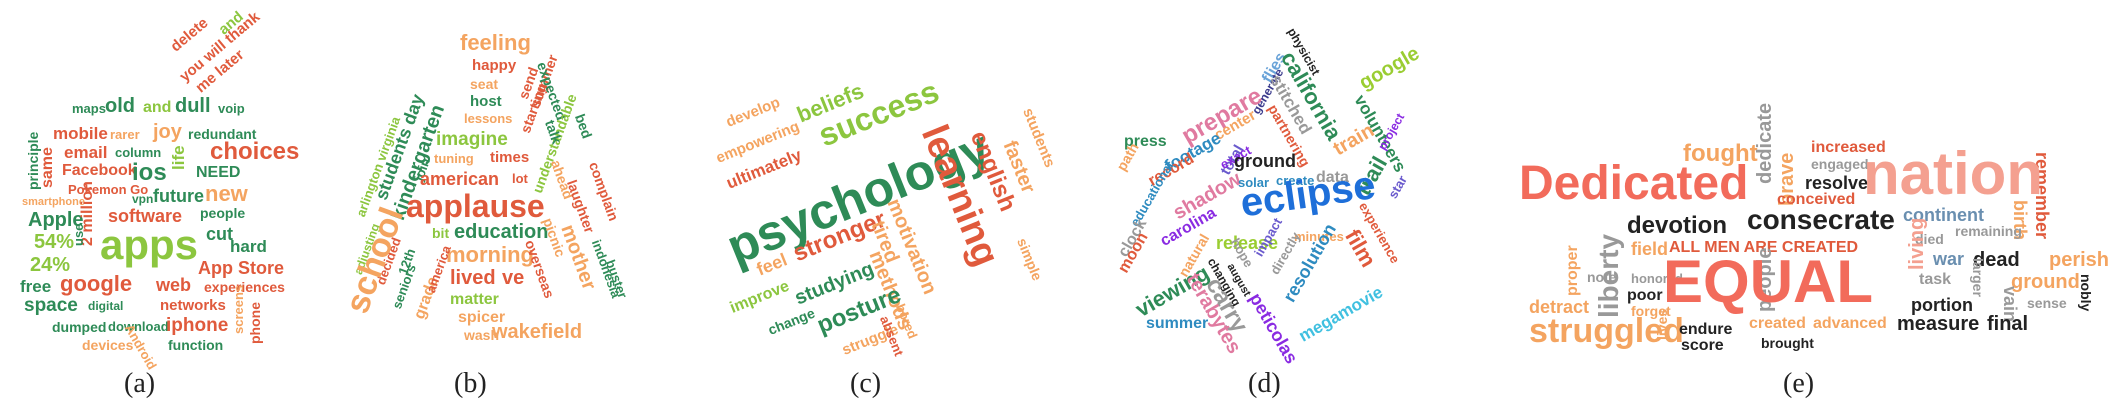 This screenshot has width=2127, height=411. What do you see at coordinates (1332, 177) in the screenshot?
I see `cloud-word: data` at bounding box center [1332, 177].